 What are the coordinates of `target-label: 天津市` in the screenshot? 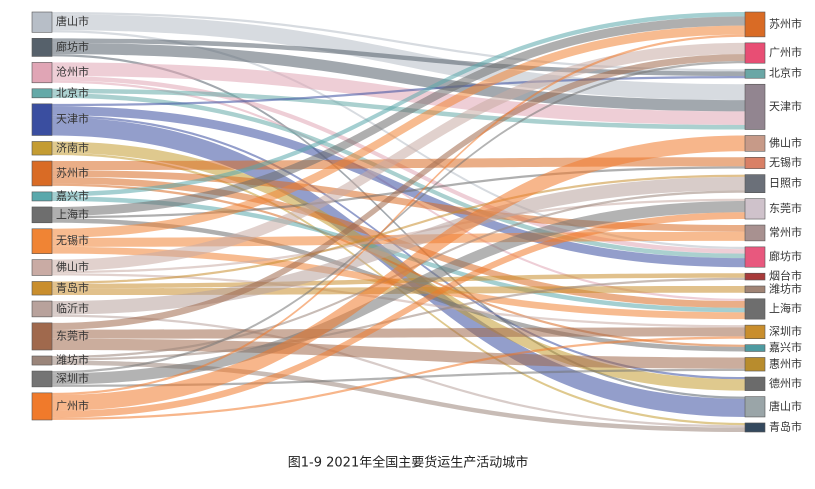 It's located at (785, 106).